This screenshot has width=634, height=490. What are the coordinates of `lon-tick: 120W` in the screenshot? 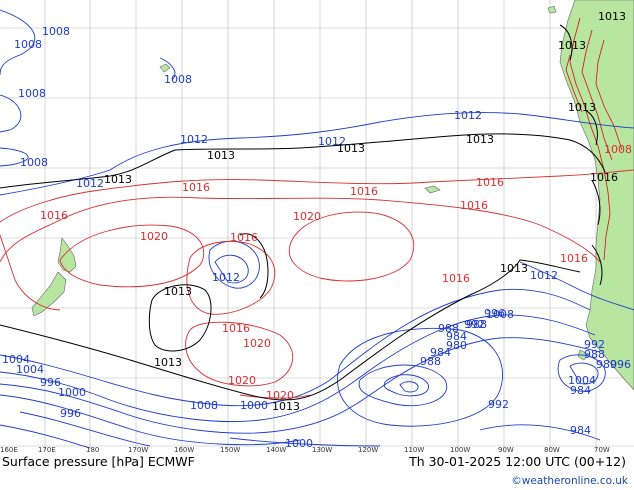 It's located at (368, 450).